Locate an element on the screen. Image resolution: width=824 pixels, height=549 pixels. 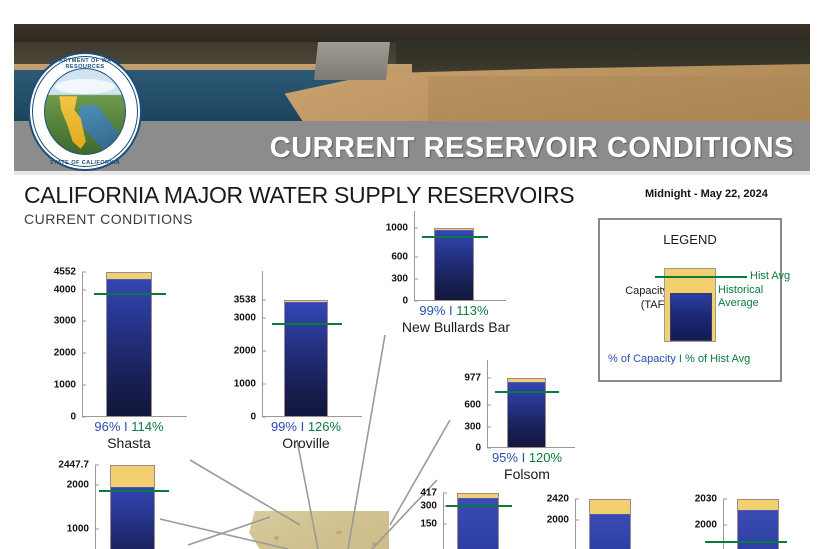
reservoir-chart-417: 417 300 150 is located at coordinates (466, 518).